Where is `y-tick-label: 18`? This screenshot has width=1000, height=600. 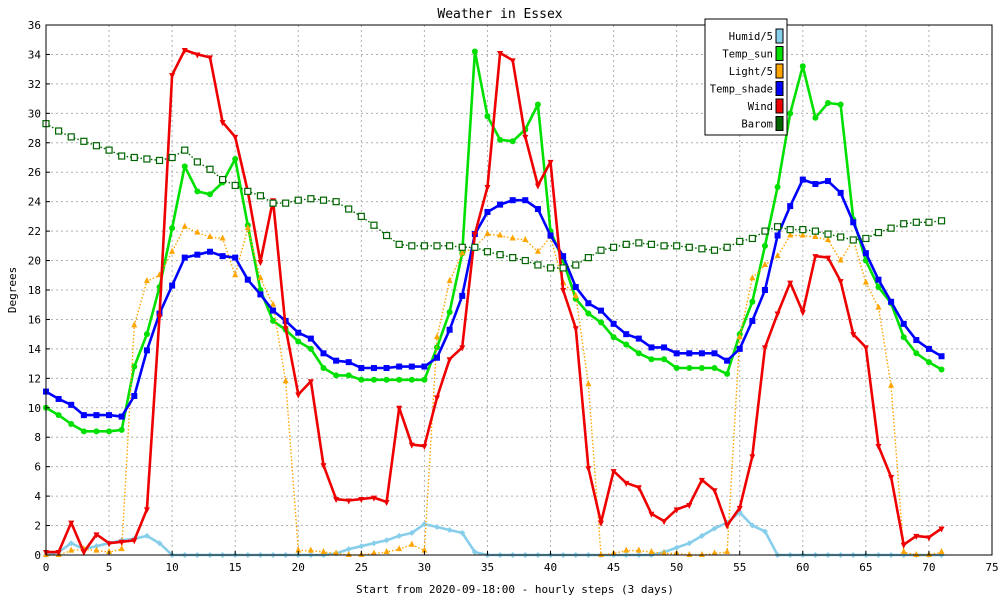 y-tick-label: 18 is located at coordinates (34, 290).